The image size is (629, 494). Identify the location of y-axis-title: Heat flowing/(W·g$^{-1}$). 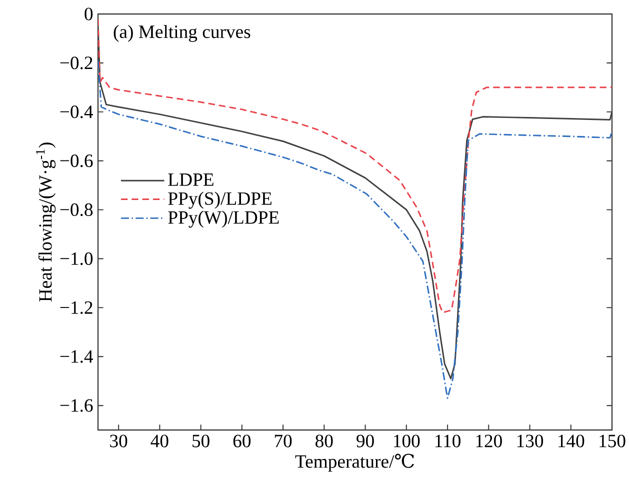
(46, 222).